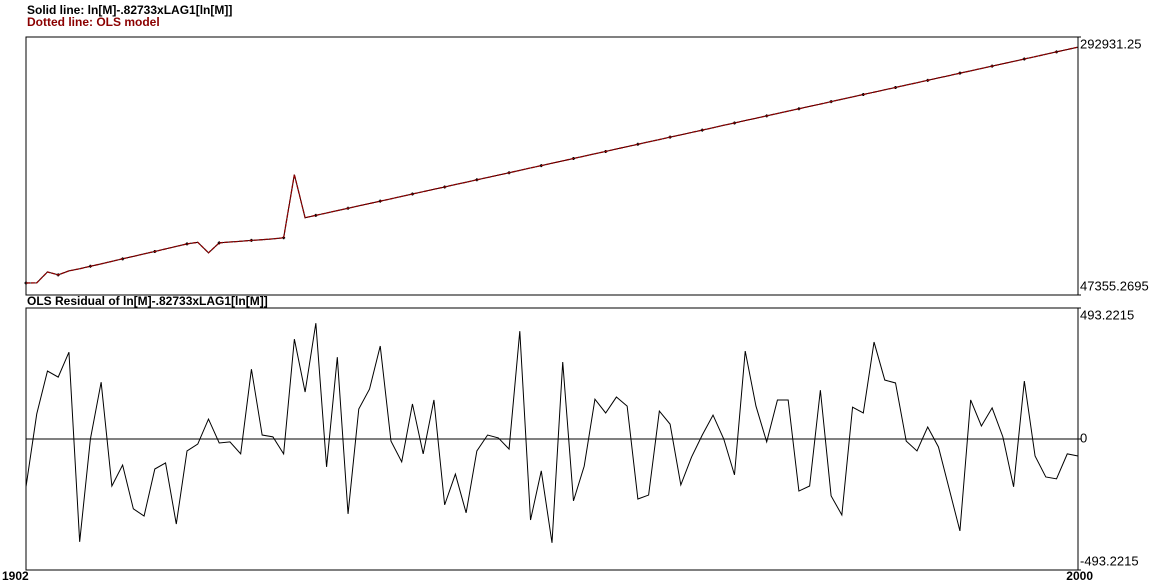  I want to click on x-tick-label: 1902, so click(15, 576).